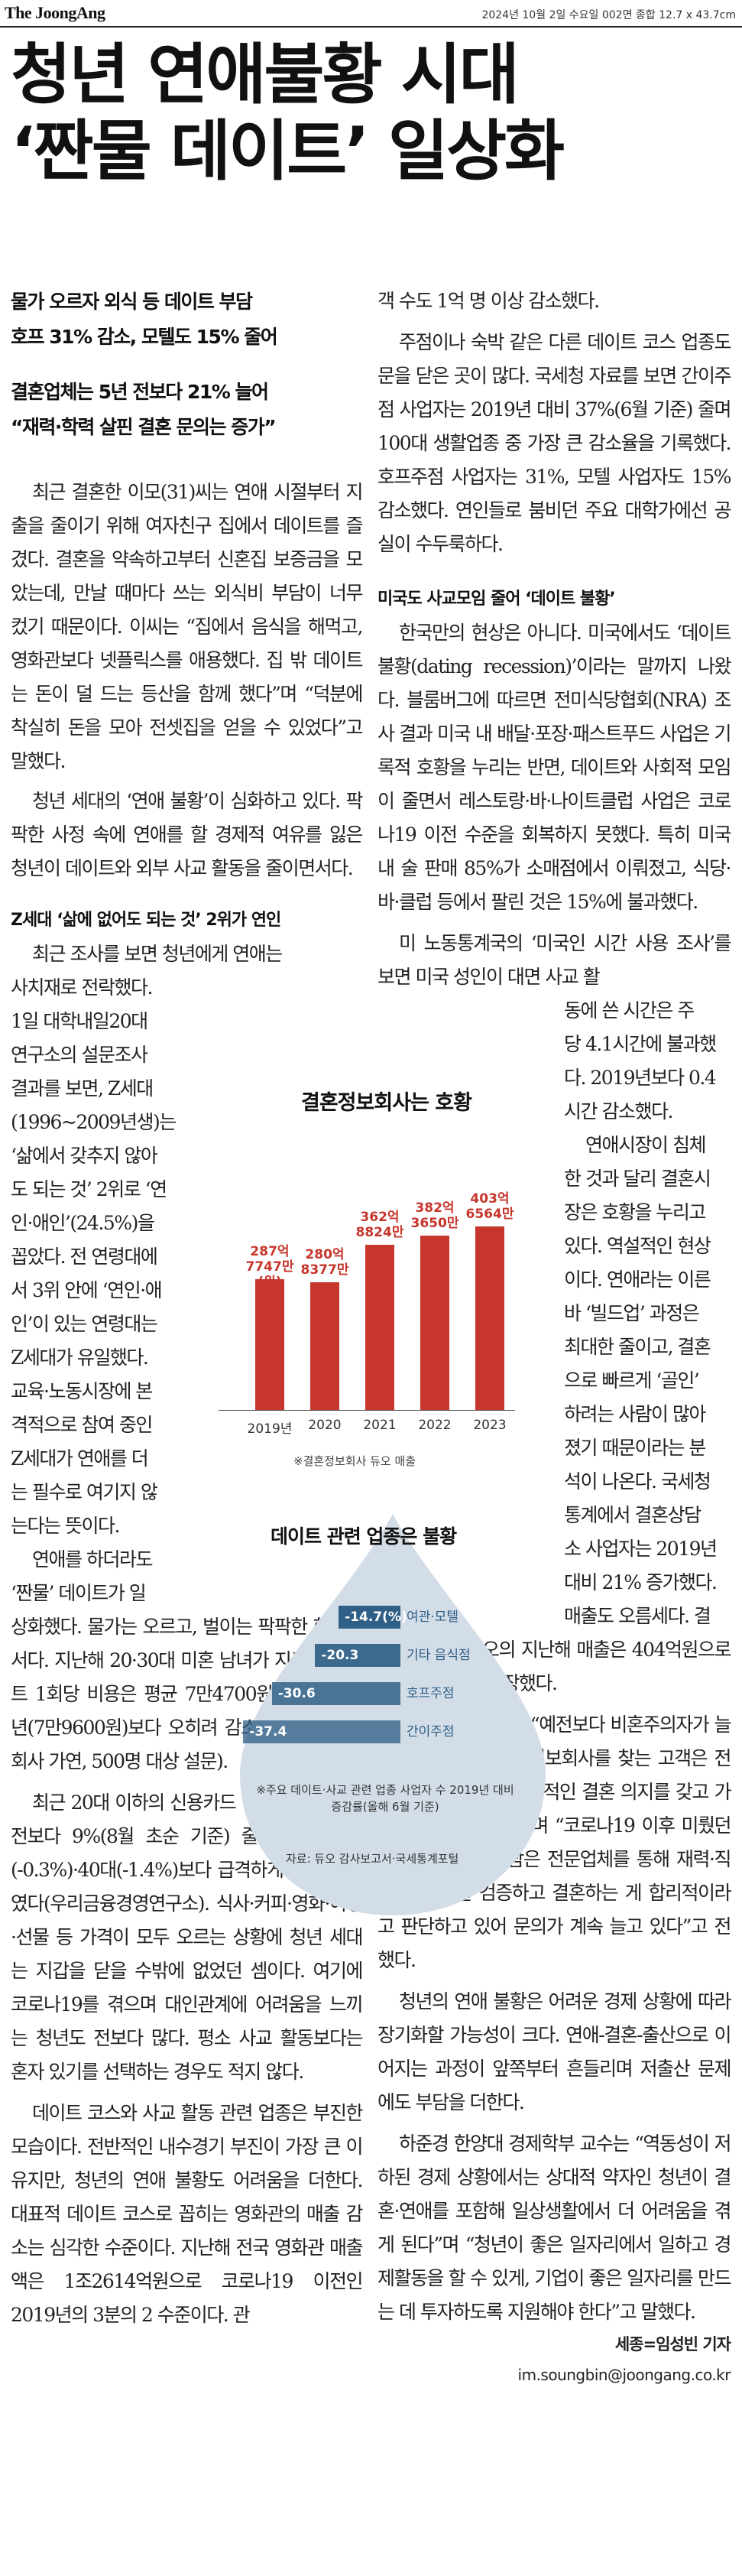  Describe the element at coordinates (288, 152) in the screenshot. I see `headline-line-2: ‘짠물 데이트’ 일상화` at that location.